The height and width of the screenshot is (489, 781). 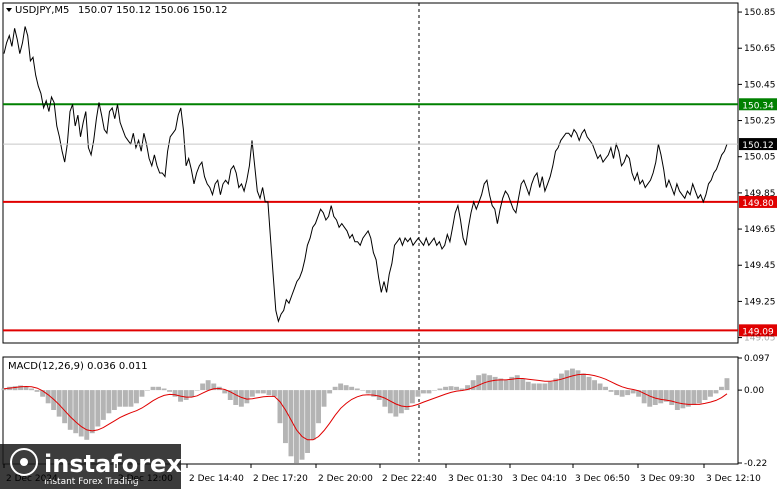 I want to click on level-label: 149.80, so click(x=758, y=204).